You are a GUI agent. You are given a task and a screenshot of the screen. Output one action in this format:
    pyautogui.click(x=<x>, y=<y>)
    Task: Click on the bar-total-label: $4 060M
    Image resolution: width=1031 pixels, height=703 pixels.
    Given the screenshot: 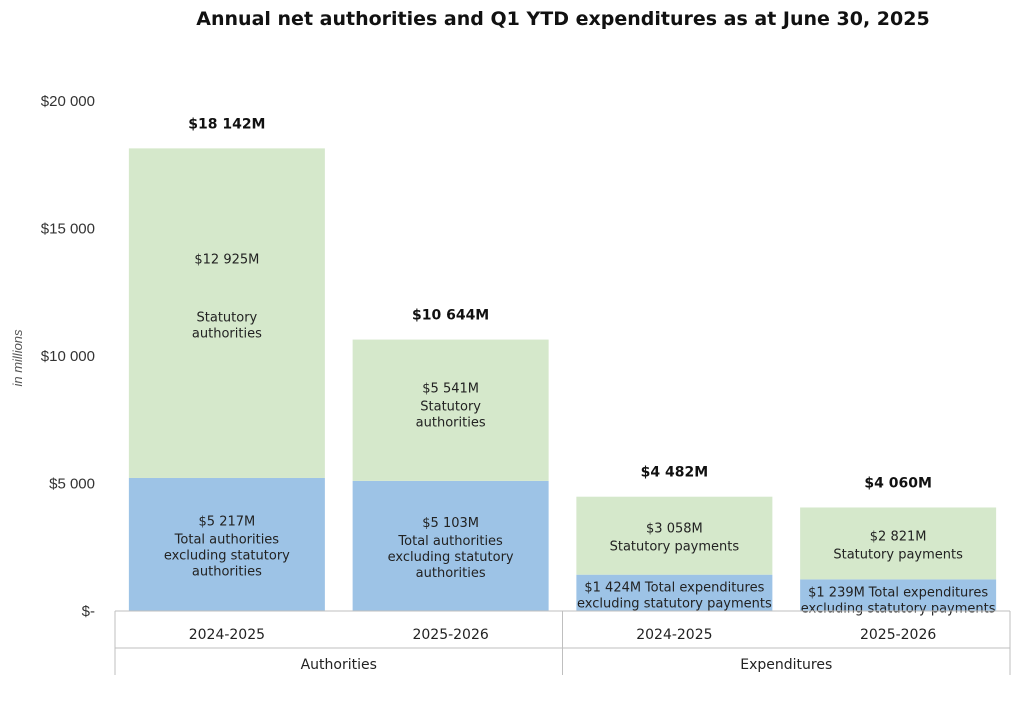 What is the action you would take?
    pyautogui.click(x=898, y=483)
    